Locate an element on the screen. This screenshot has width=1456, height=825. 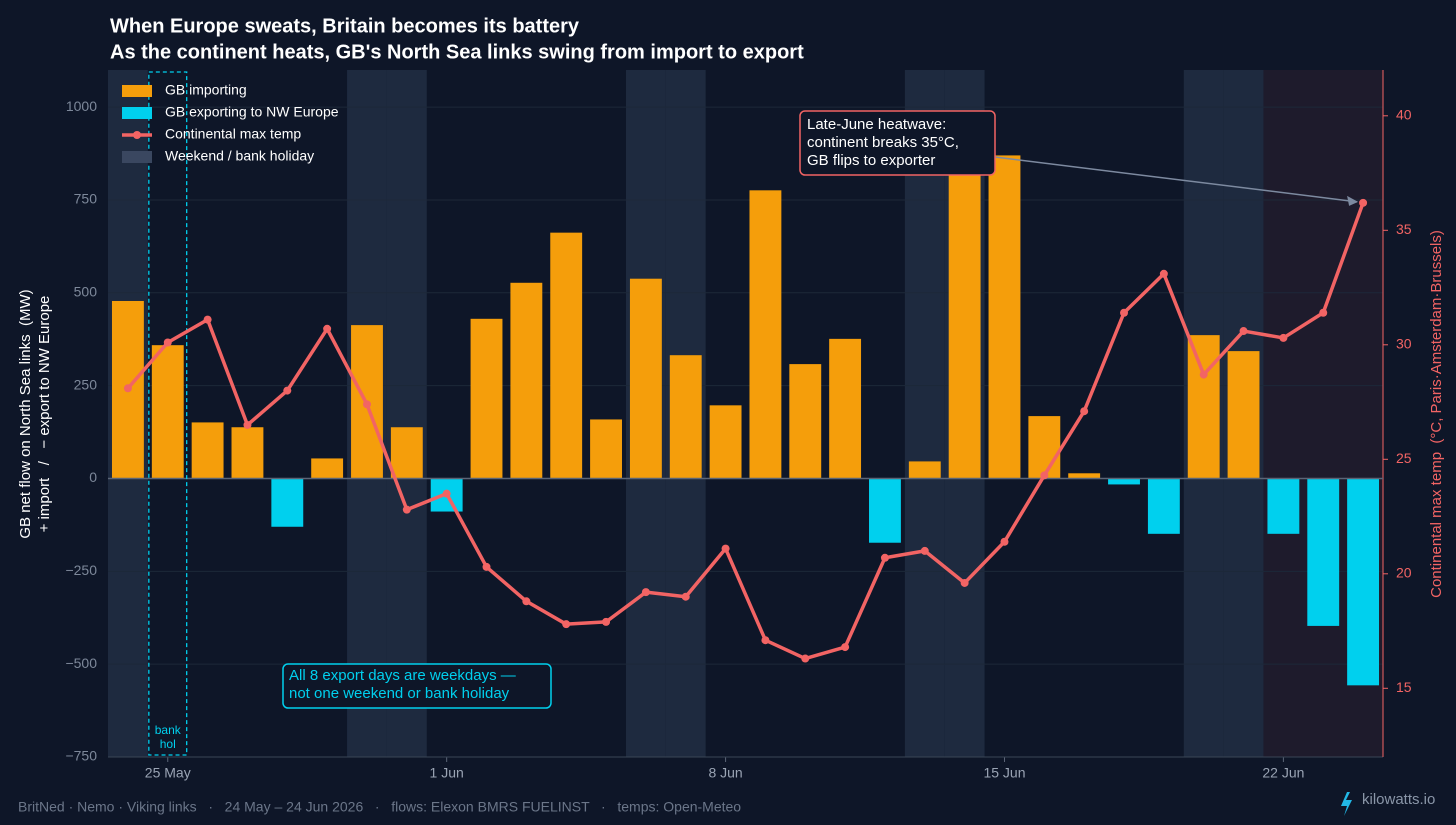
y2-tick-label: 25 is located at coordinates (1404, 458).